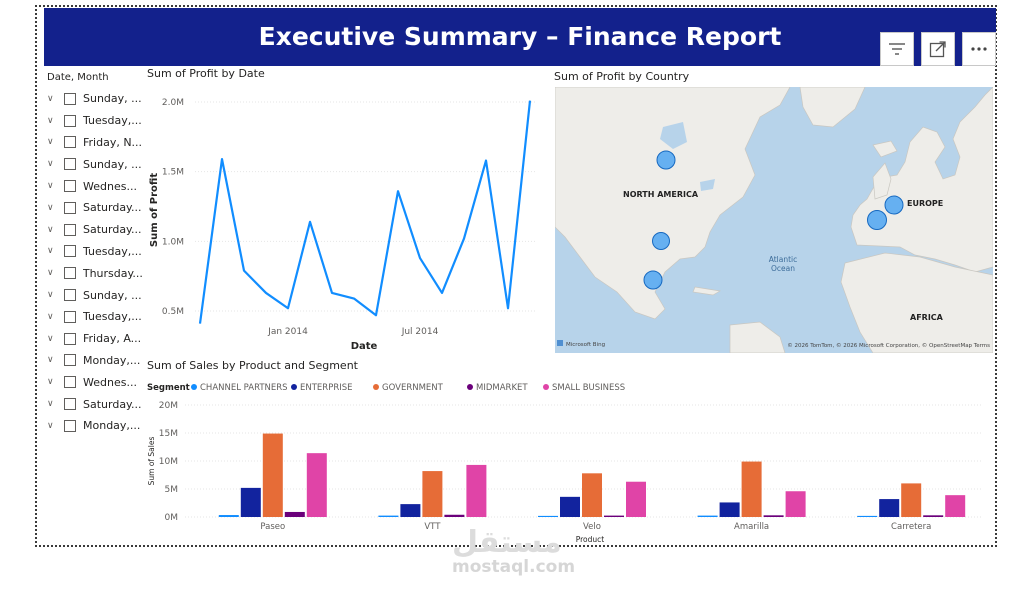 This screenshot has height=590, width=1030. Describe the element at coordinates (979, 49) in the screenshot. I see `more-options-button` at that location.